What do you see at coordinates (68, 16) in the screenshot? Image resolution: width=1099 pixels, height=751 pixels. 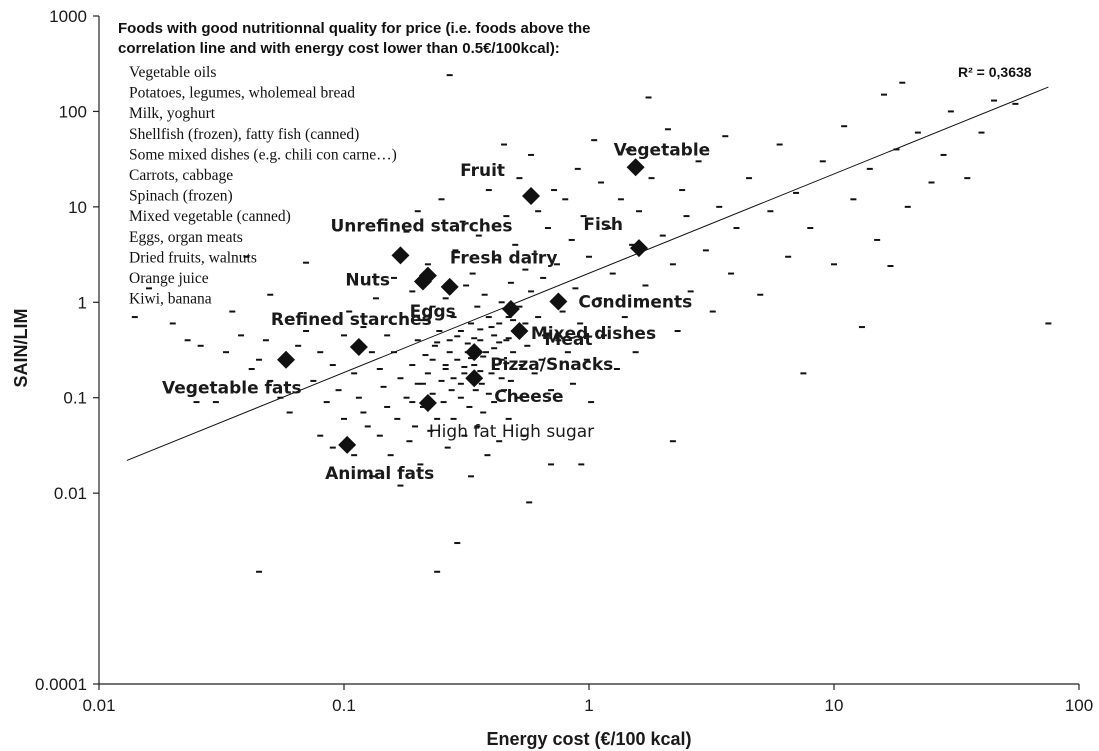 I see `y-tick-label: 1000` at bounding box center [68, 16].